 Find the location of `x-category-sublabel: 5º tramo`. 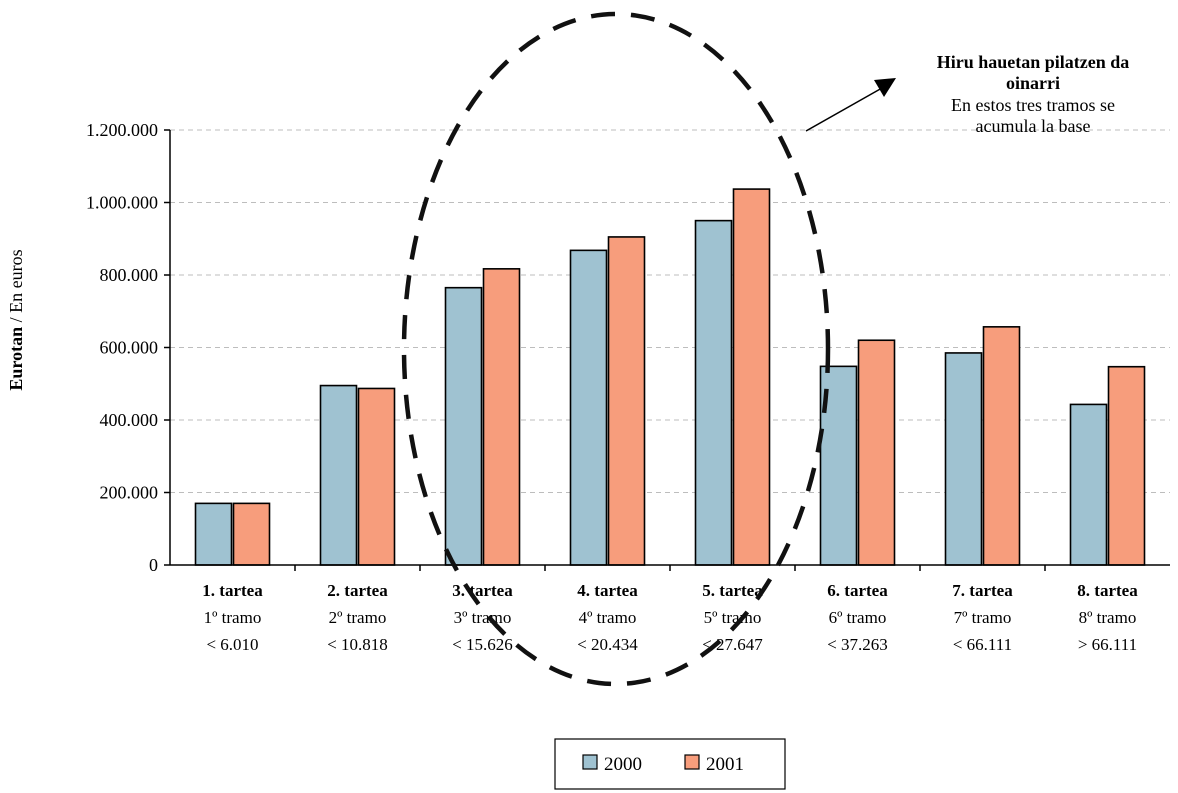

x-category-sublabel: 5º tramo is located at coordinates (733, 617).